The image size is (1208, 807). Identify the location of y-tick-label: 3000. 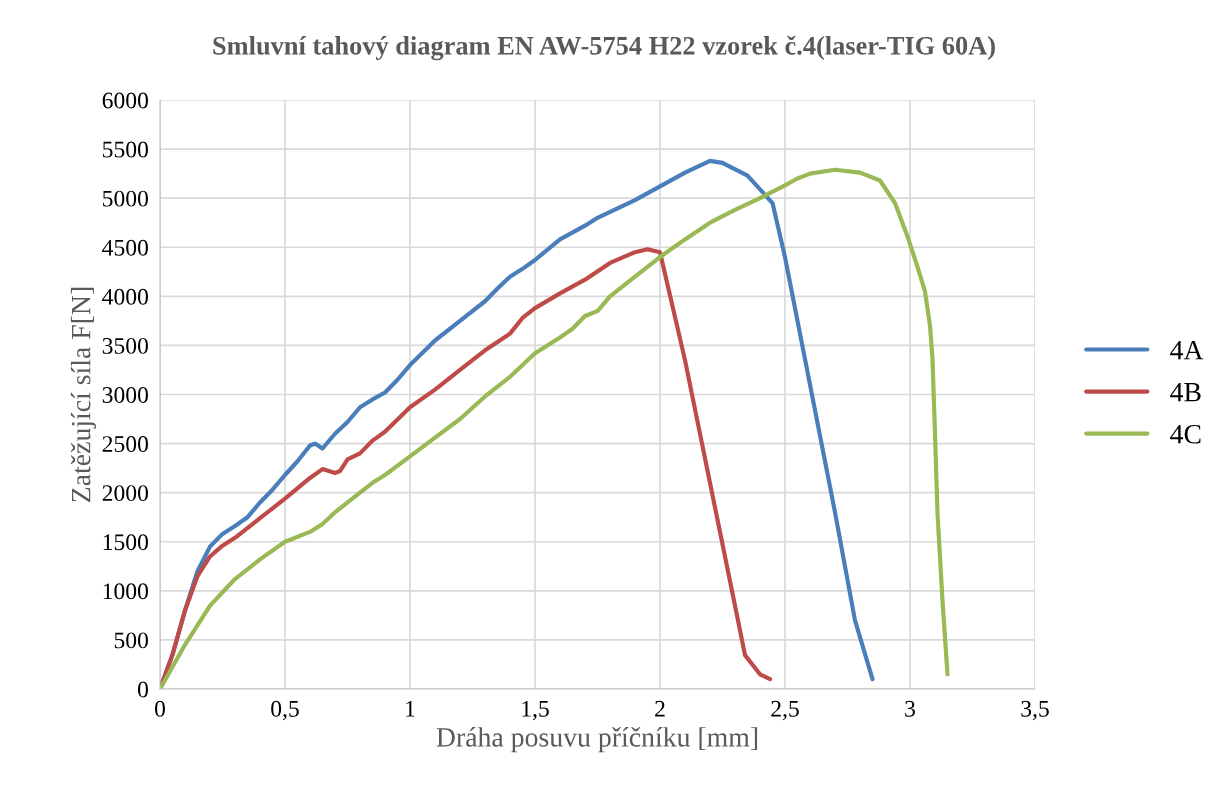
(125, 394).